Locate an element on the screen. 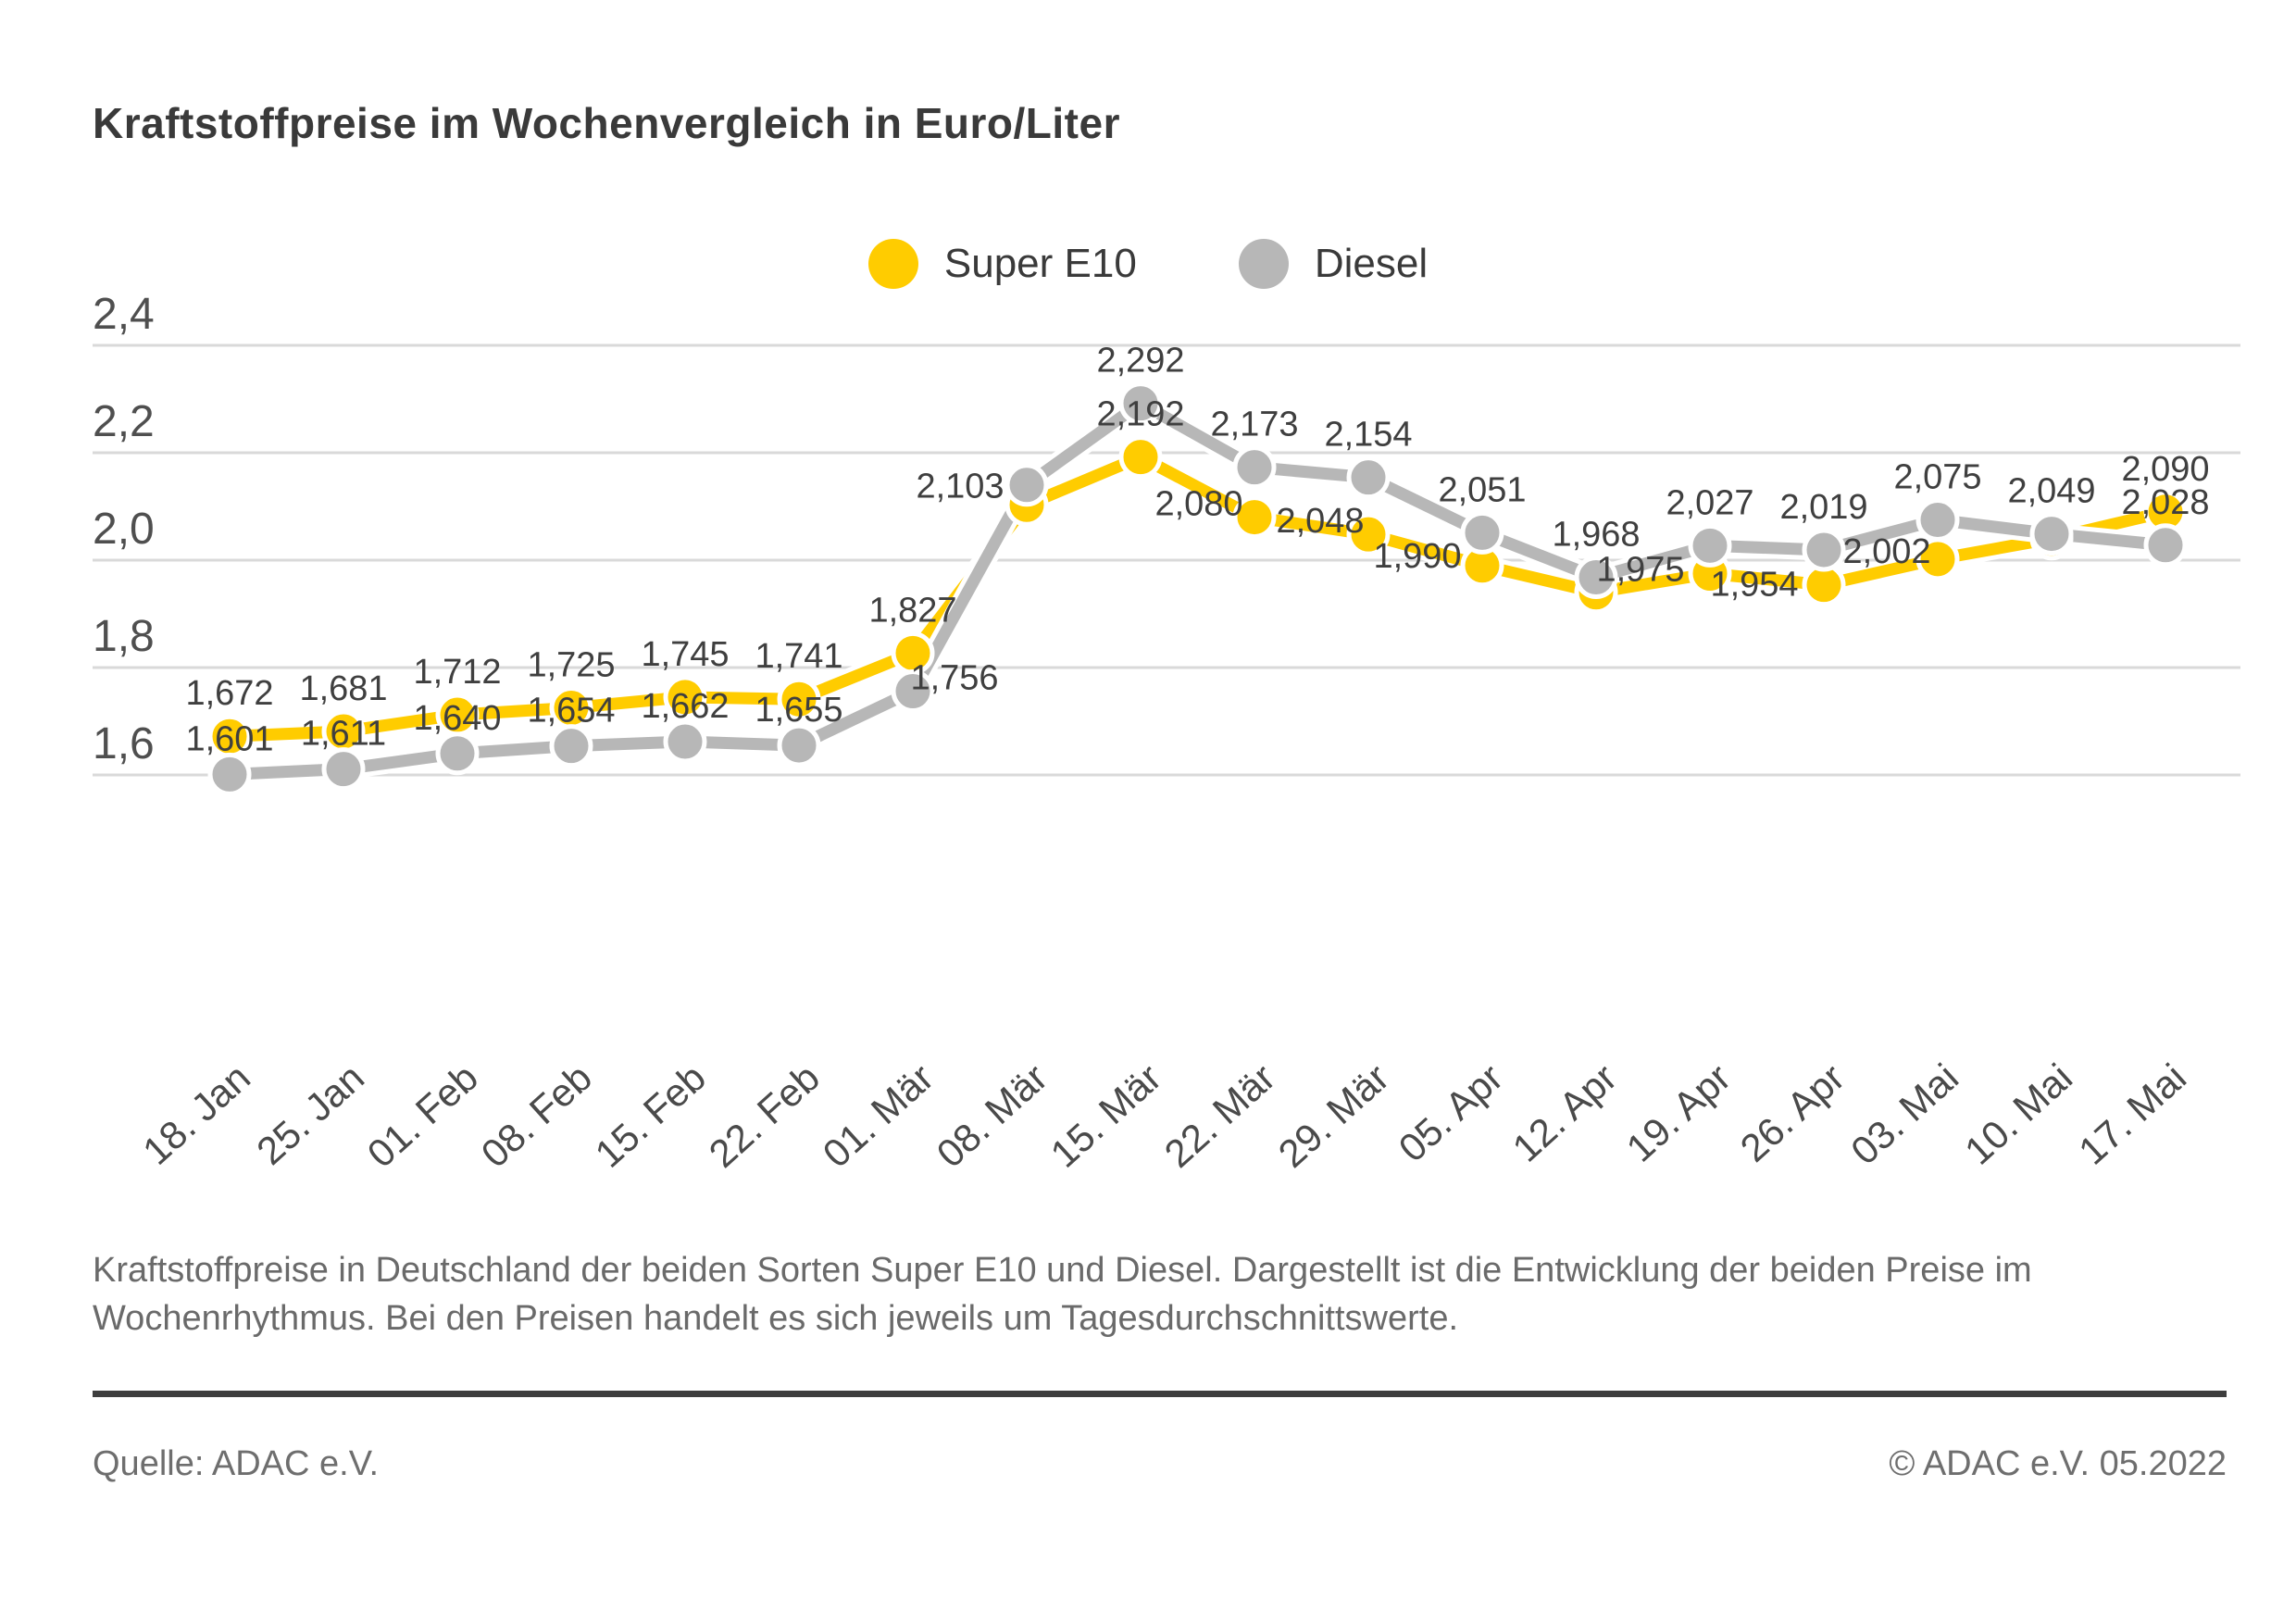  super-e10-data-label: 1,741 is located at coordinates (798, 656).